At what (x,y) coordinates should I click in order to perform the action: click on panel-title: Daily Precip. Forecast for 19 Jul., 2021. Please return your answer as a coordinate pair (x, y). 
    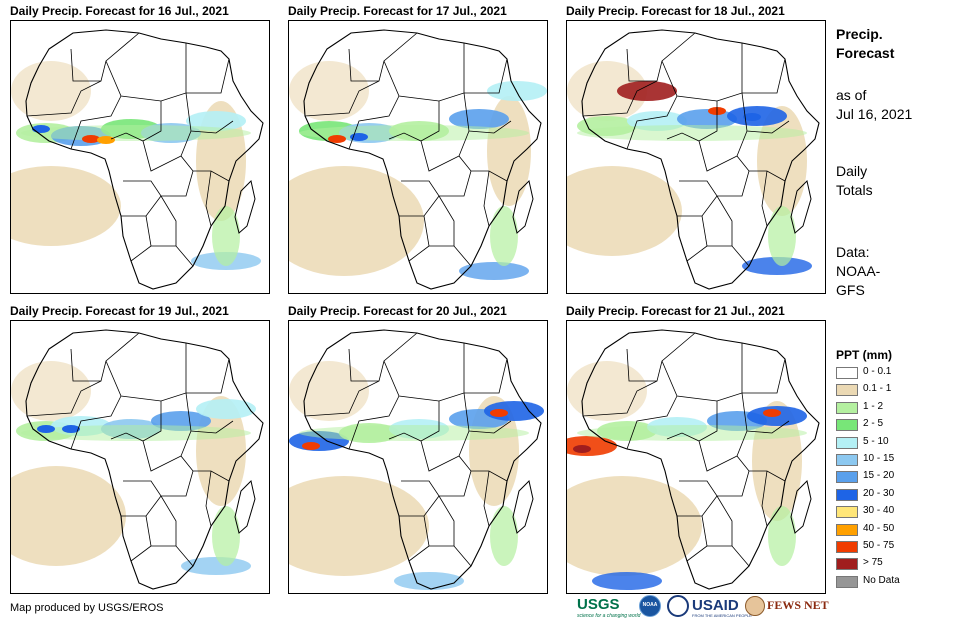
    Looking at the image, I should click on (119, 311).